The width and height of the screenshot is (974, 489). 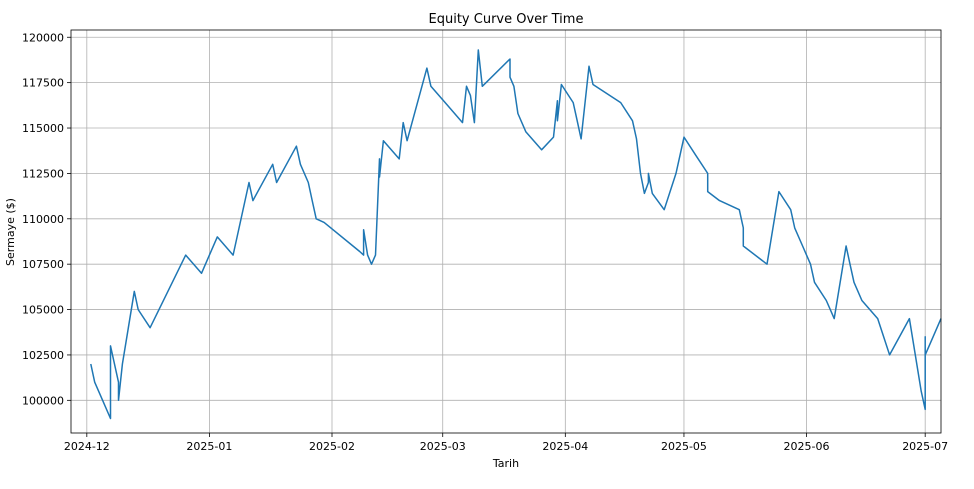 What do you see at coordinates (43, 355) in the screenshot?
I see `y-tick-label: 102500` at bounding box center [43, 355].